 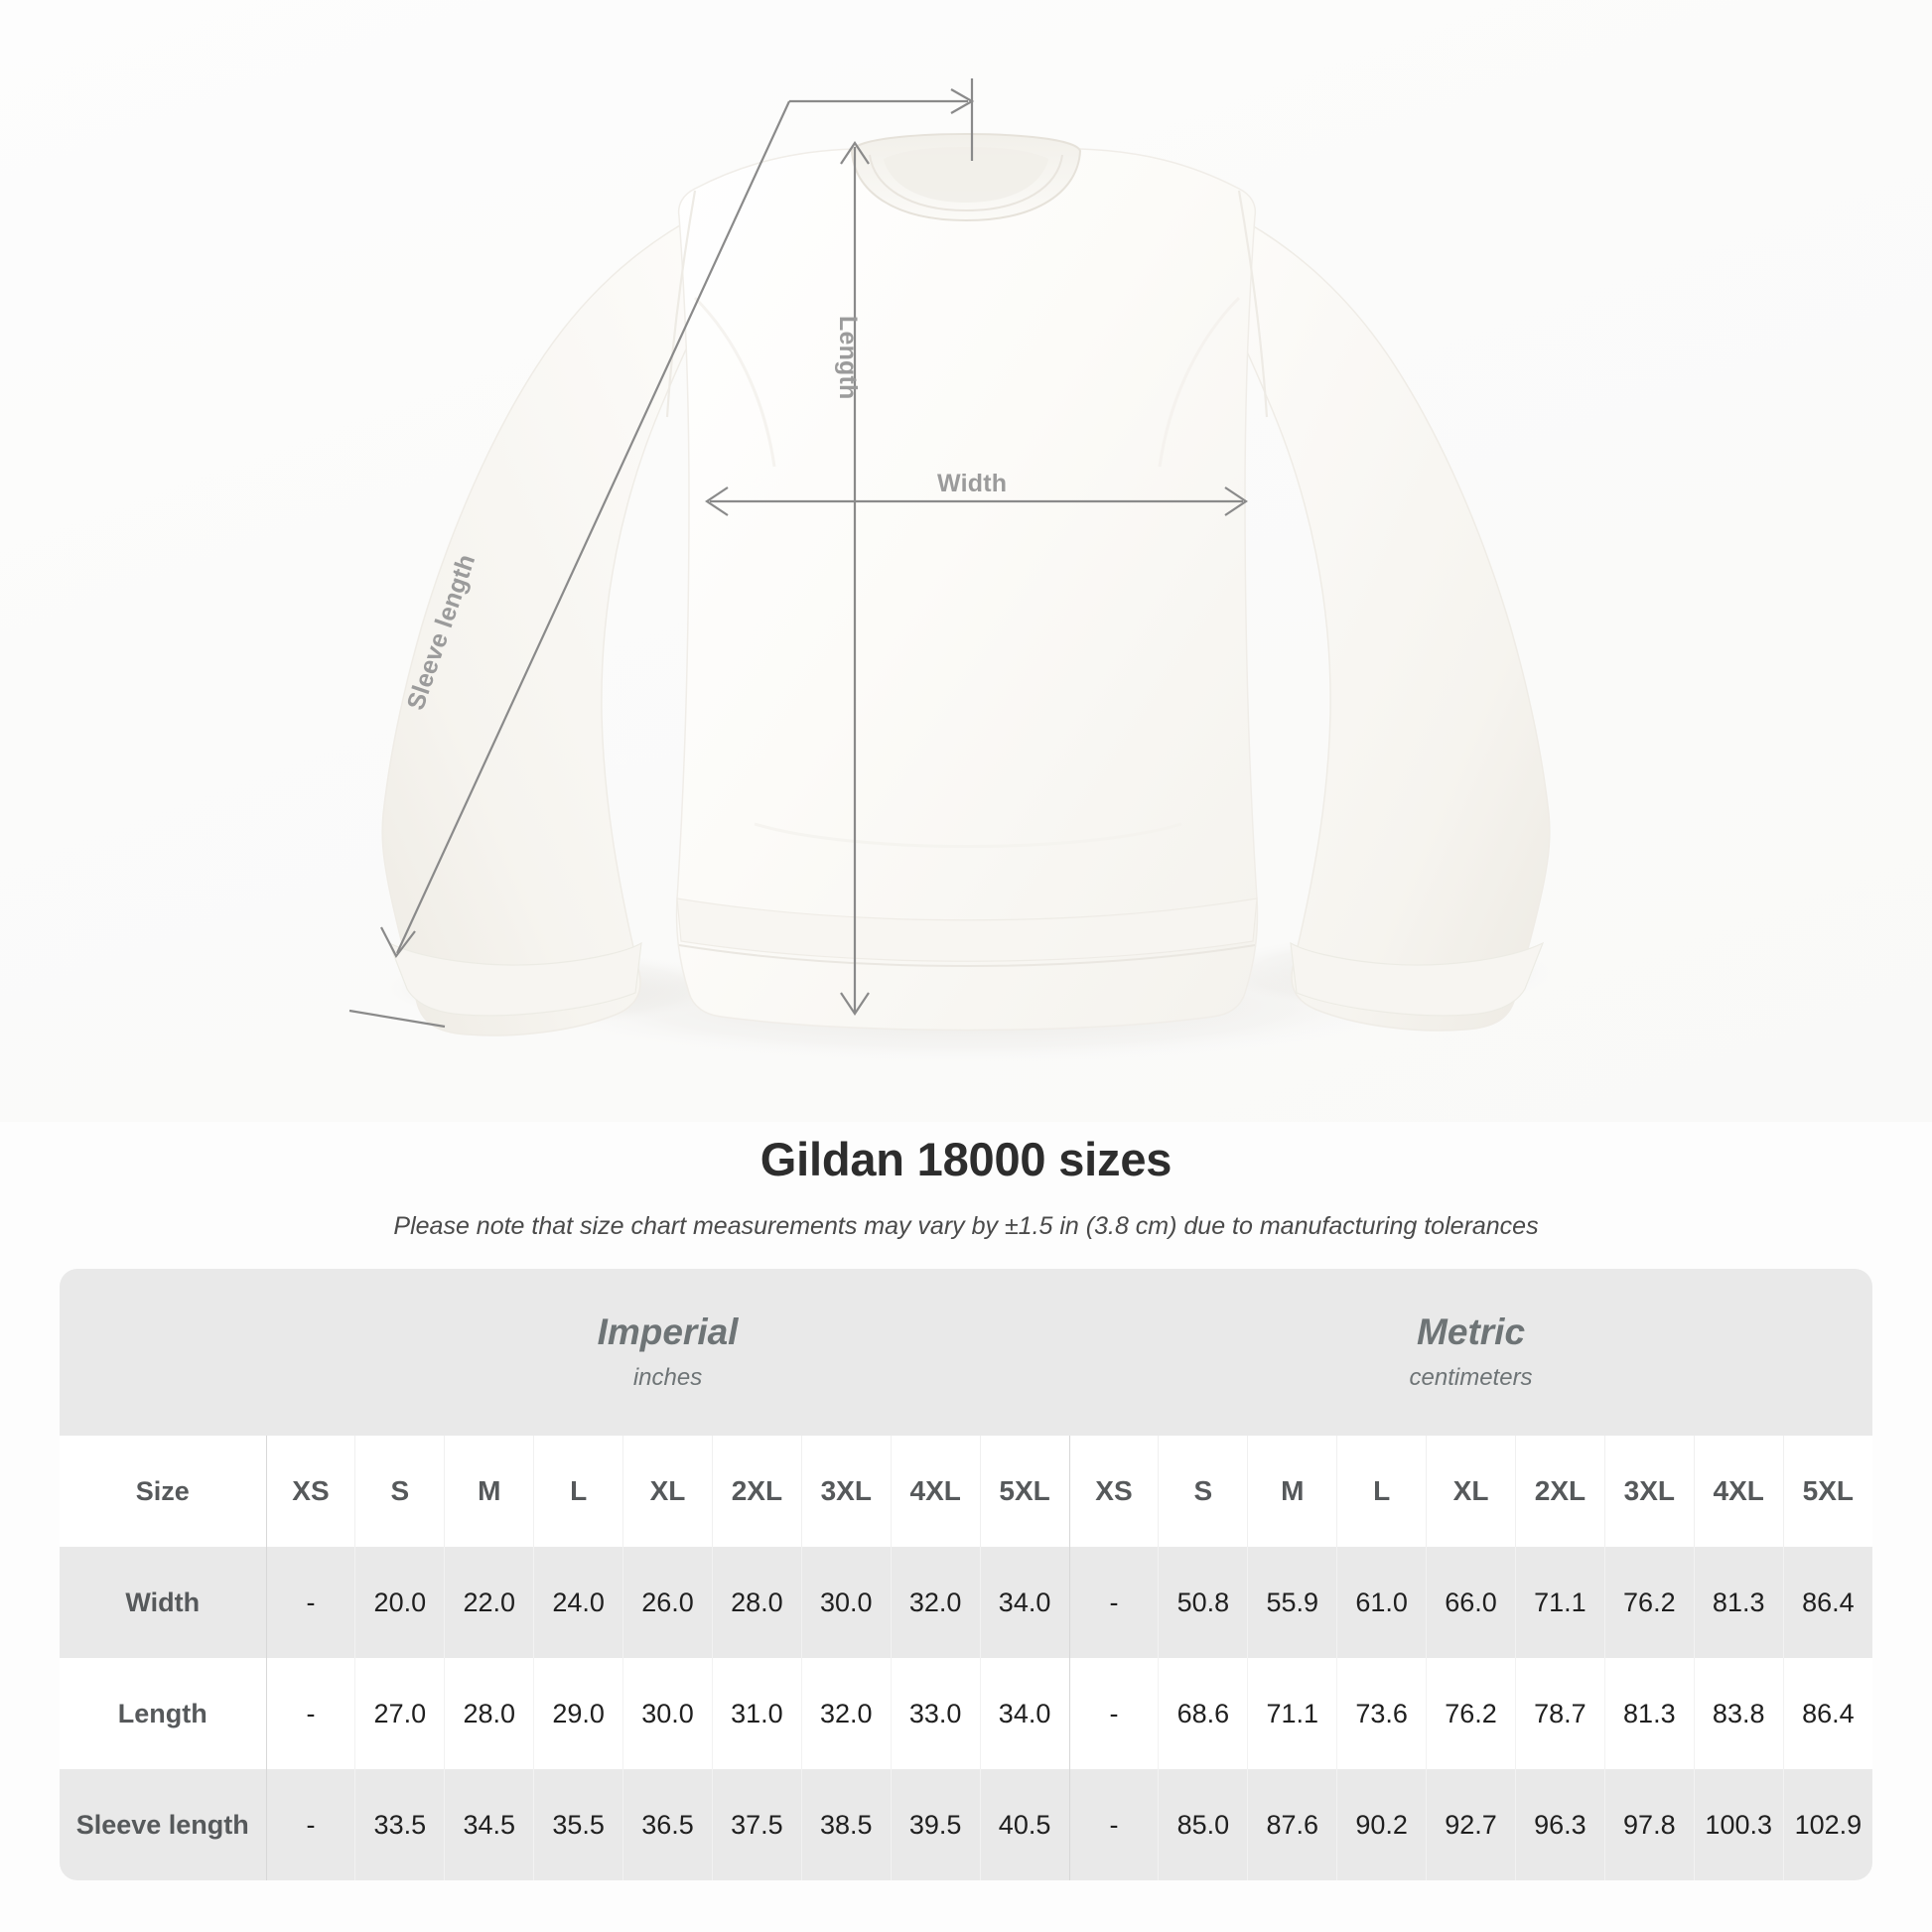 What do you see at coordinates (855, 578) in the screenshot?
I see `length-guide` at bounding box center [855, 578].